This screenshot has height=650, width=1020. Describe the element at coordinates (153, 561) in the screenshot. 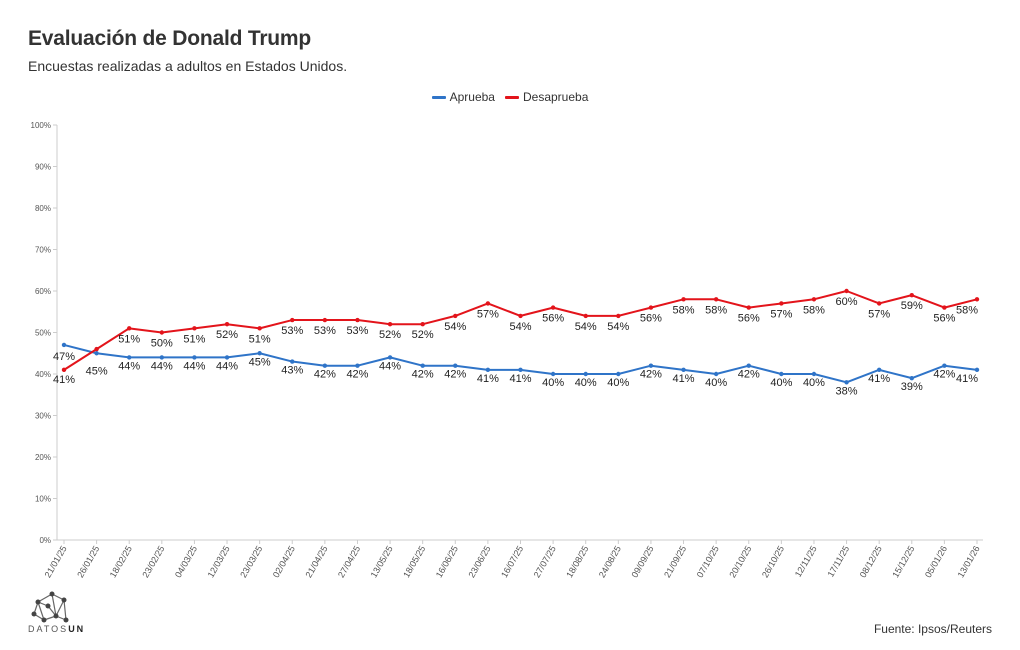

I see `x-tick-label: 23/02/25` at that location.